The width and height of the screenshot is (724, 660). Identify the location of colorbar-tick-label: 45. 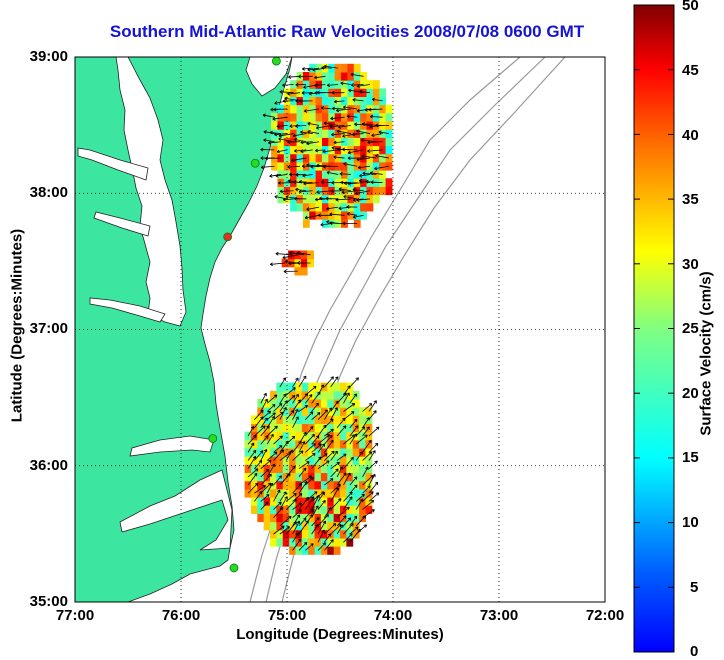
(690, 70).